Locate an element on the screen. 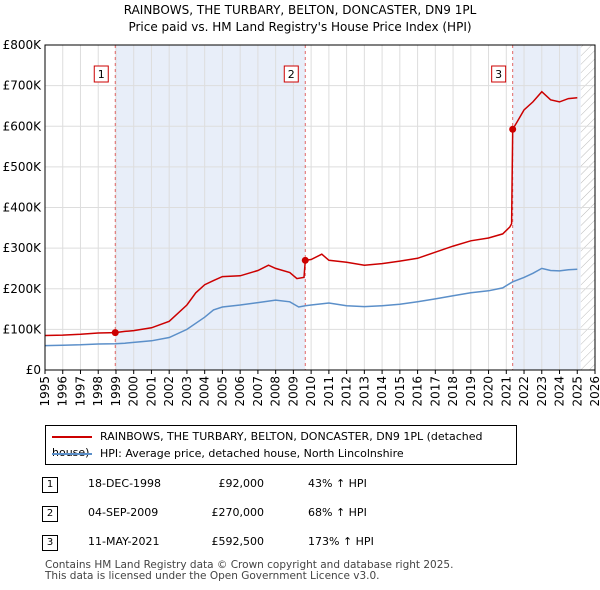 The width and height of the screenshot is (600, 590). x-tick-label: 2024 is located at coordinates (560, 391).